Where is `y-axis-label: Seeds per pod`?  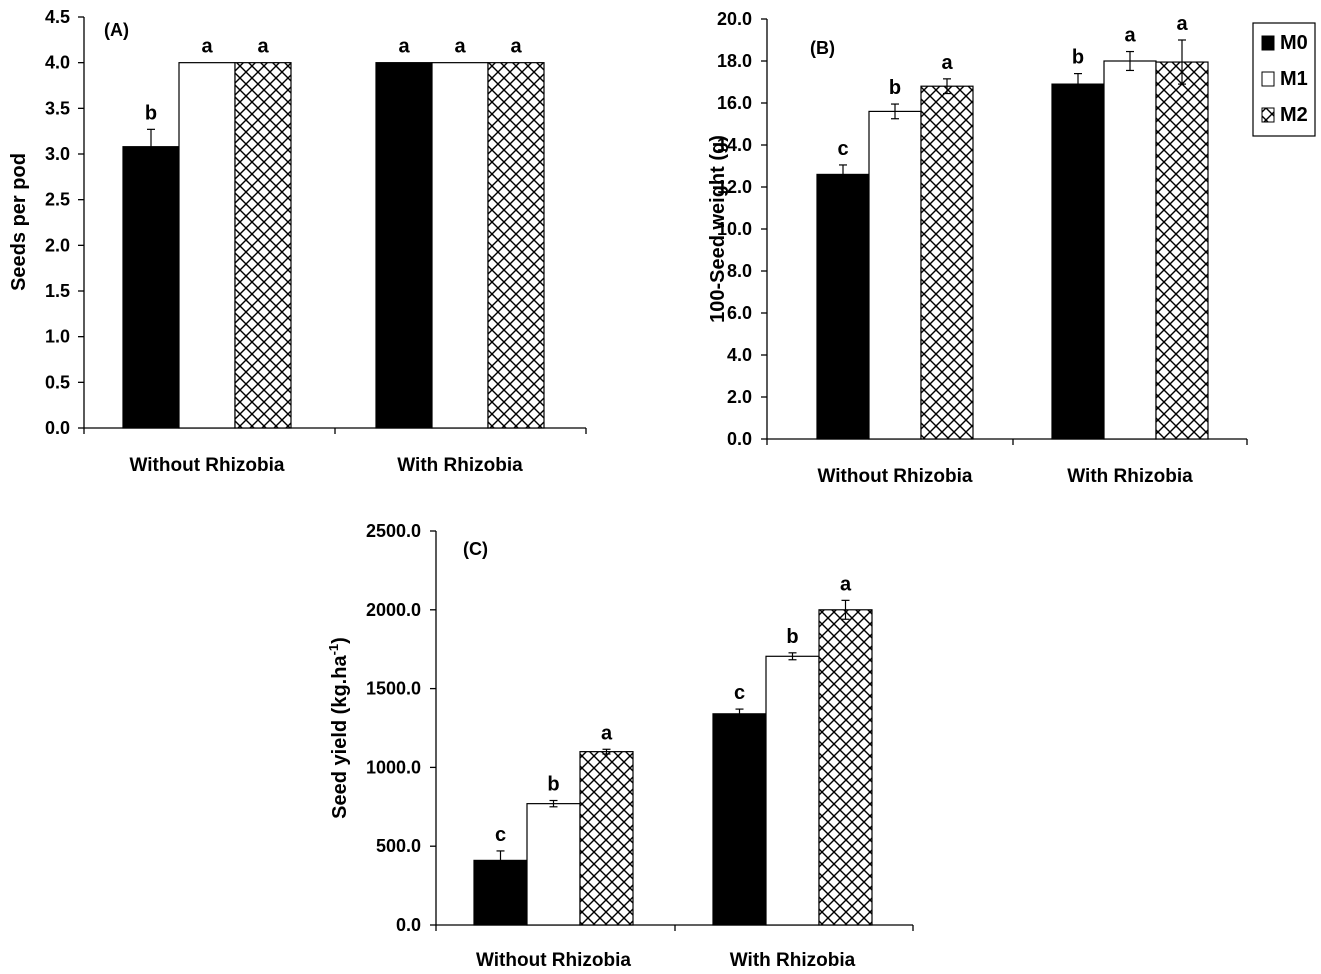
y-axis-label: Seeds per pod is located at coordinates (19, 222).